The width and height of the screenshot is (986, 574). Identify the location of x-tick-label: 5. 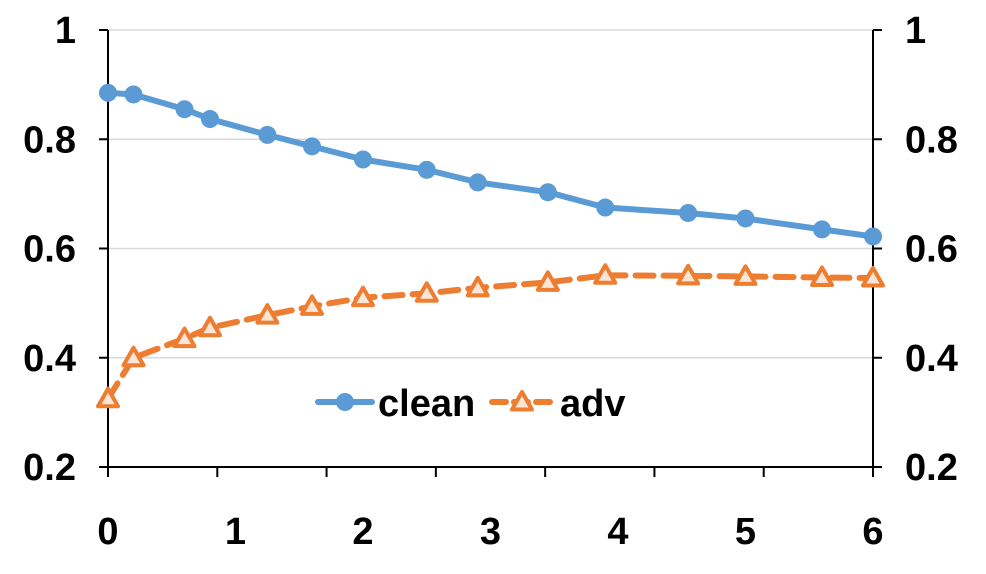
(745, 532).